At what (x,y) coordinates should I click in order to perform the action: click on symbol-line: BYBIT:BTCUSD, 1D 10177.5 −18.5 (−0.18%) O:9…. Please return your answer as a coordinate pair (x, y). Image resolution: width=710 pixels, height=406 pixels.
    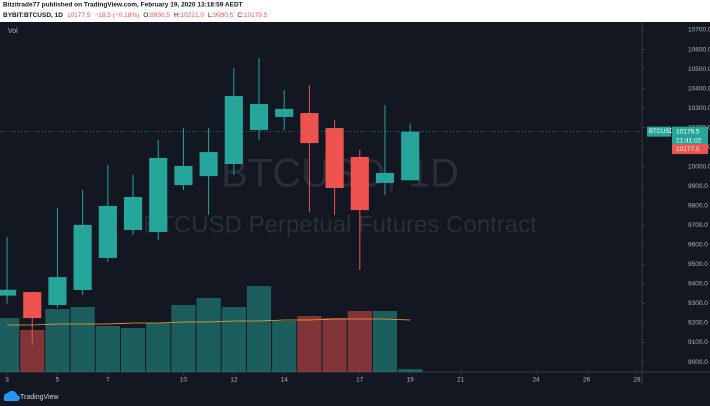
    Looking at the image, I should click on (135, 15).